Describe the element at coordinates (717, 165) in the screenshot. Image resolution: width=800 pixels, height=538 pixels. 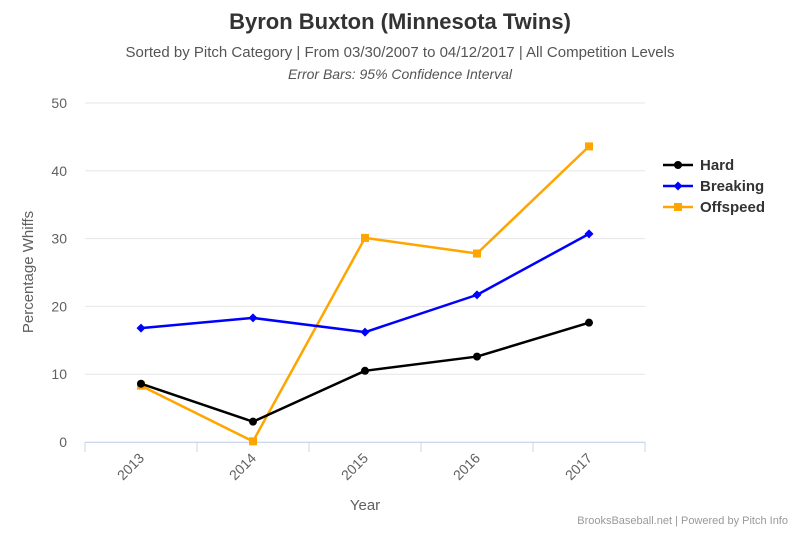
I see `legend-label: Hard` at that location.